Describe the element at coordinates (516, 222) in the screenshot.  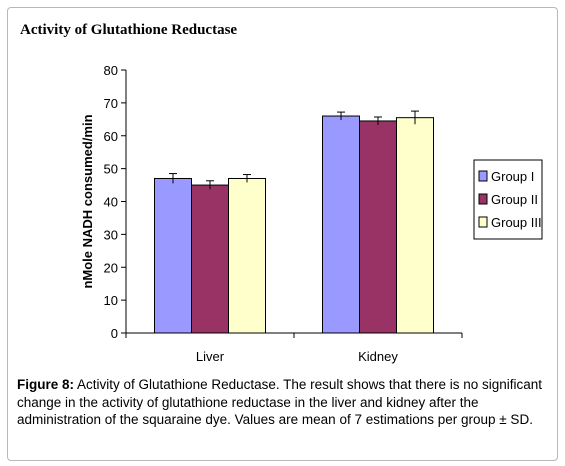
I see `legend-label: Group III` at that location.